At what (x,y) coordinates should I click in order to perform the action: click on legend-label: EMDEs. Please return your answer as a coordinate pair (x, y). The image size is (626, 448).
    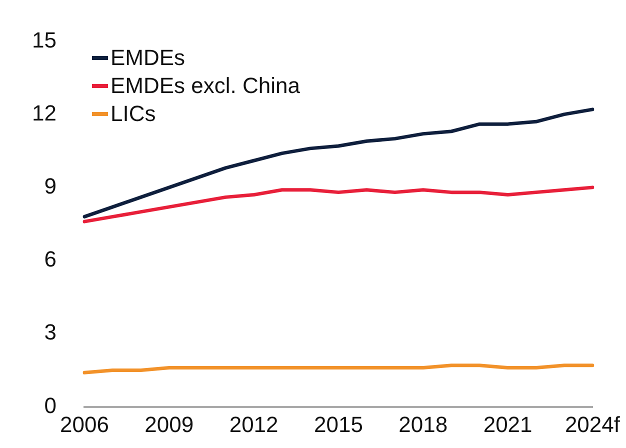
    Looking at the image, I should click on (148, 58).